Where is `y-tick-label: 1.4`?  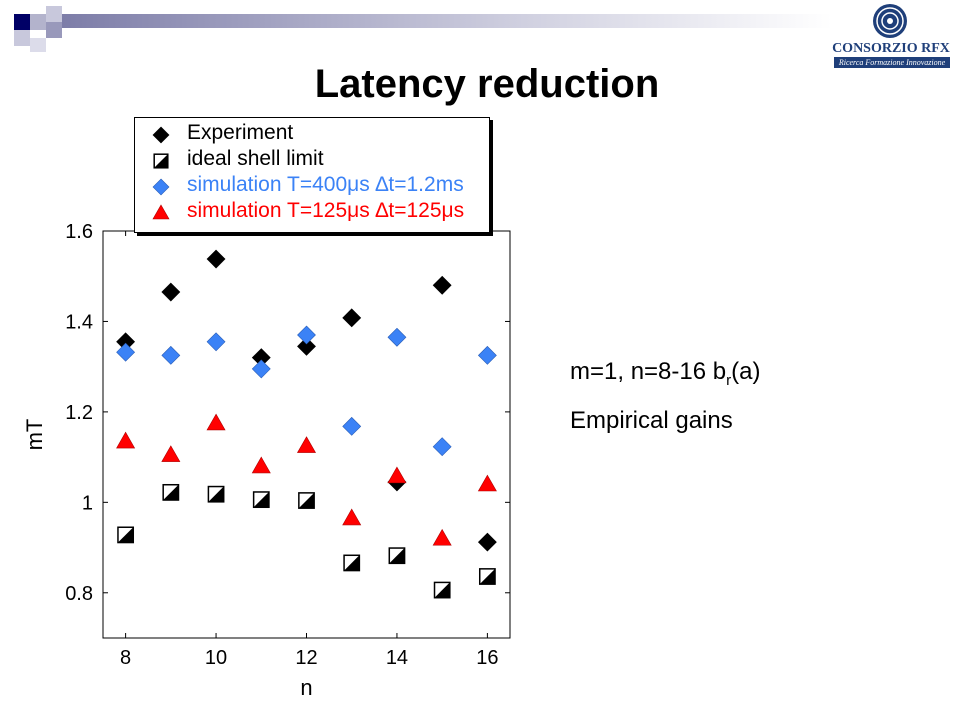
y-tick-label: 1.4 is located at coordinates (79, 322).